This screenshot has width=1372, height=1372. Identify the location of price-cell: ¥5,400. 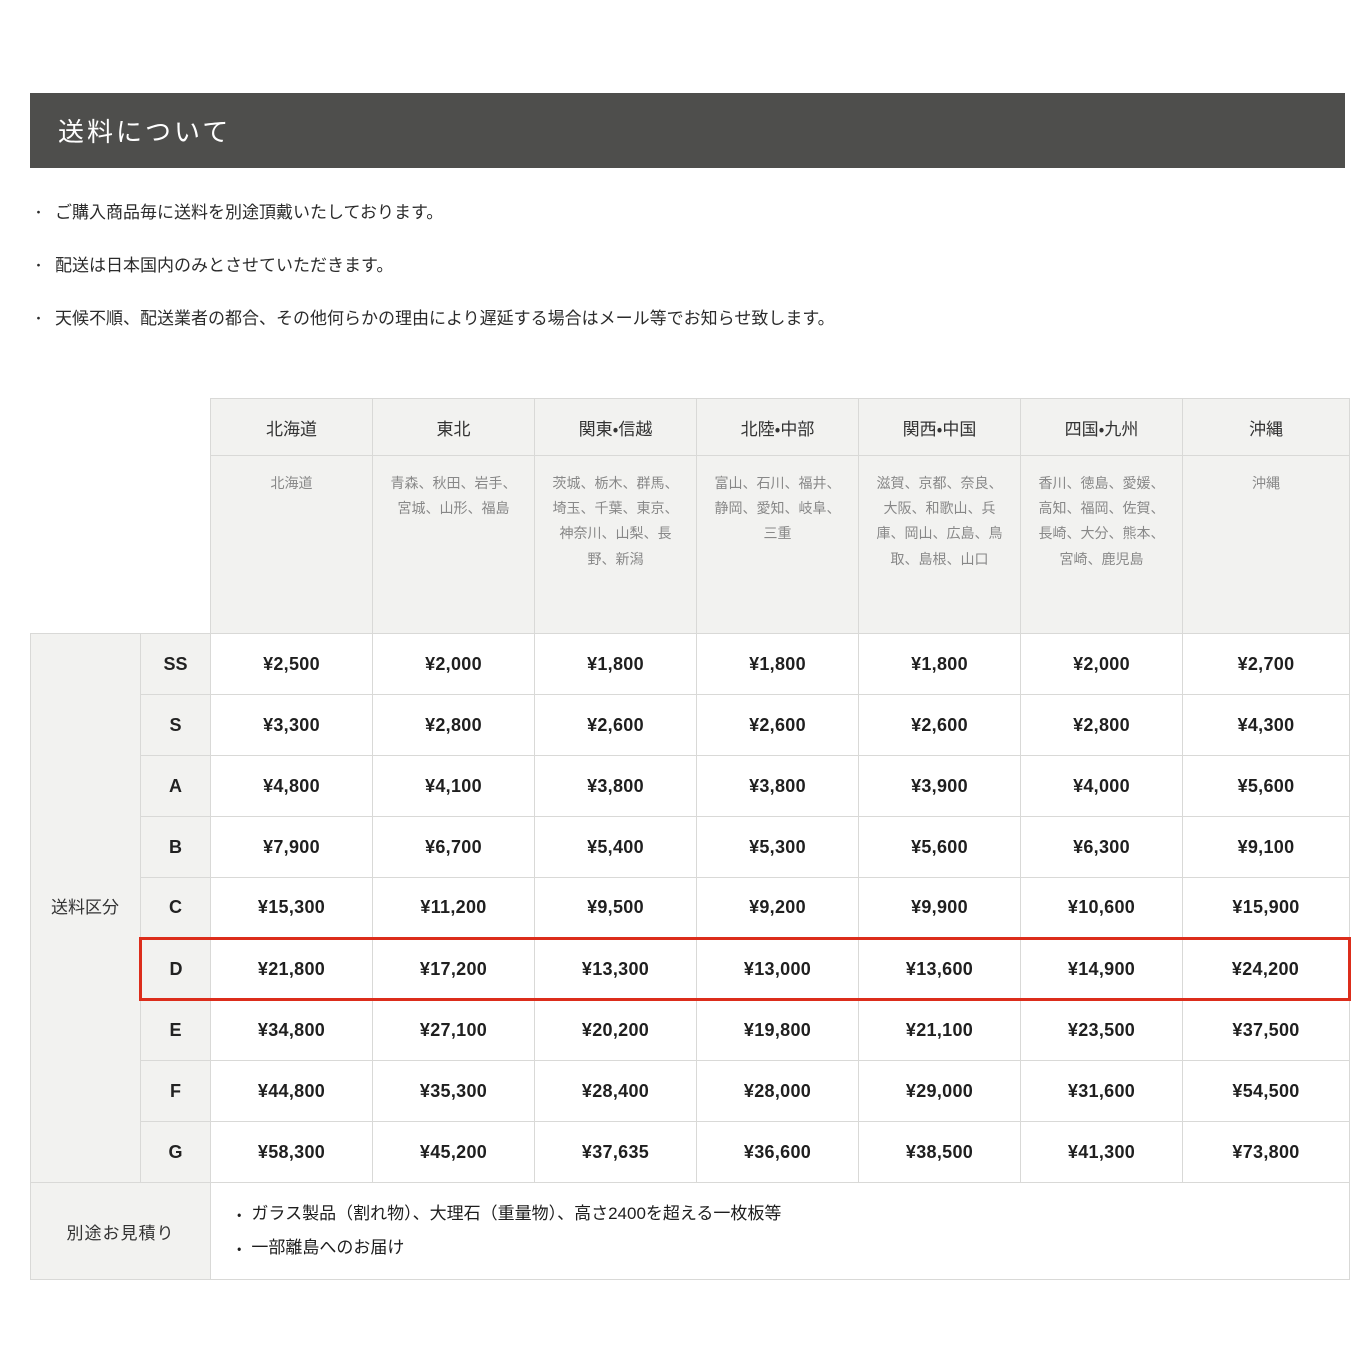
(615, 847).